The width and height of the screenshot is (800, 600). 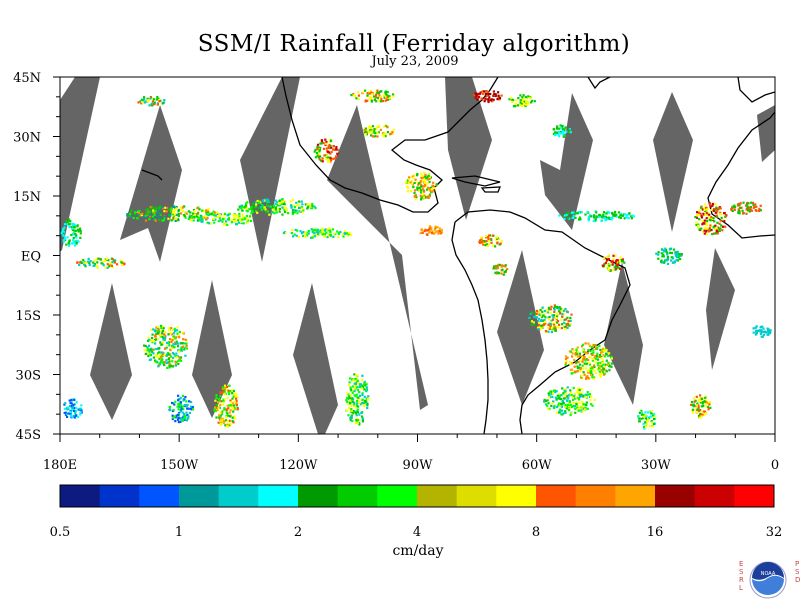 I want to click on colorbar-swatch, so click(x=318, y=496).